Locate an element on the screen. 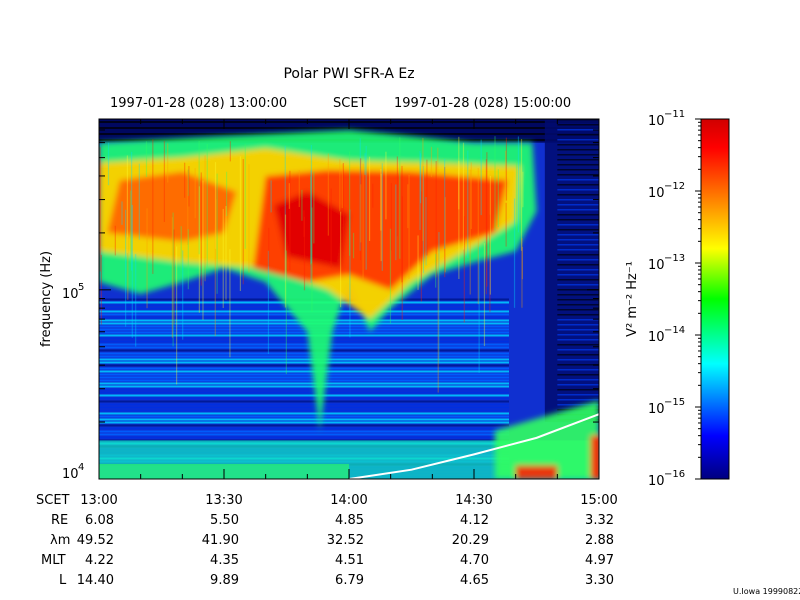  lowfreq-green is located at coordinates (546, 439).